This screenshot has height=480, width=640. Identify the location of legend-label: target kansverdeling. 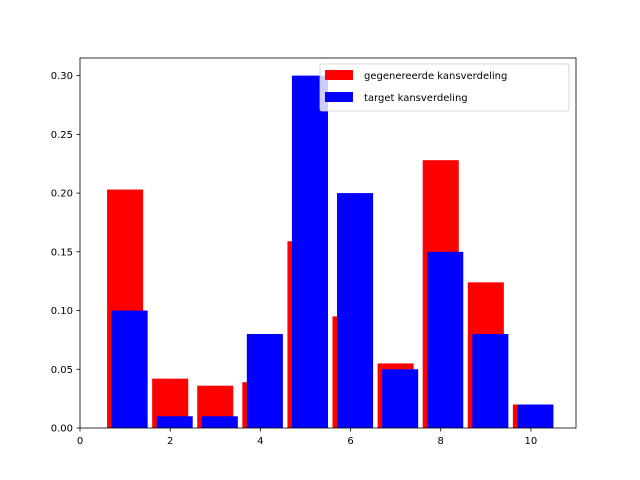
(416, 98).